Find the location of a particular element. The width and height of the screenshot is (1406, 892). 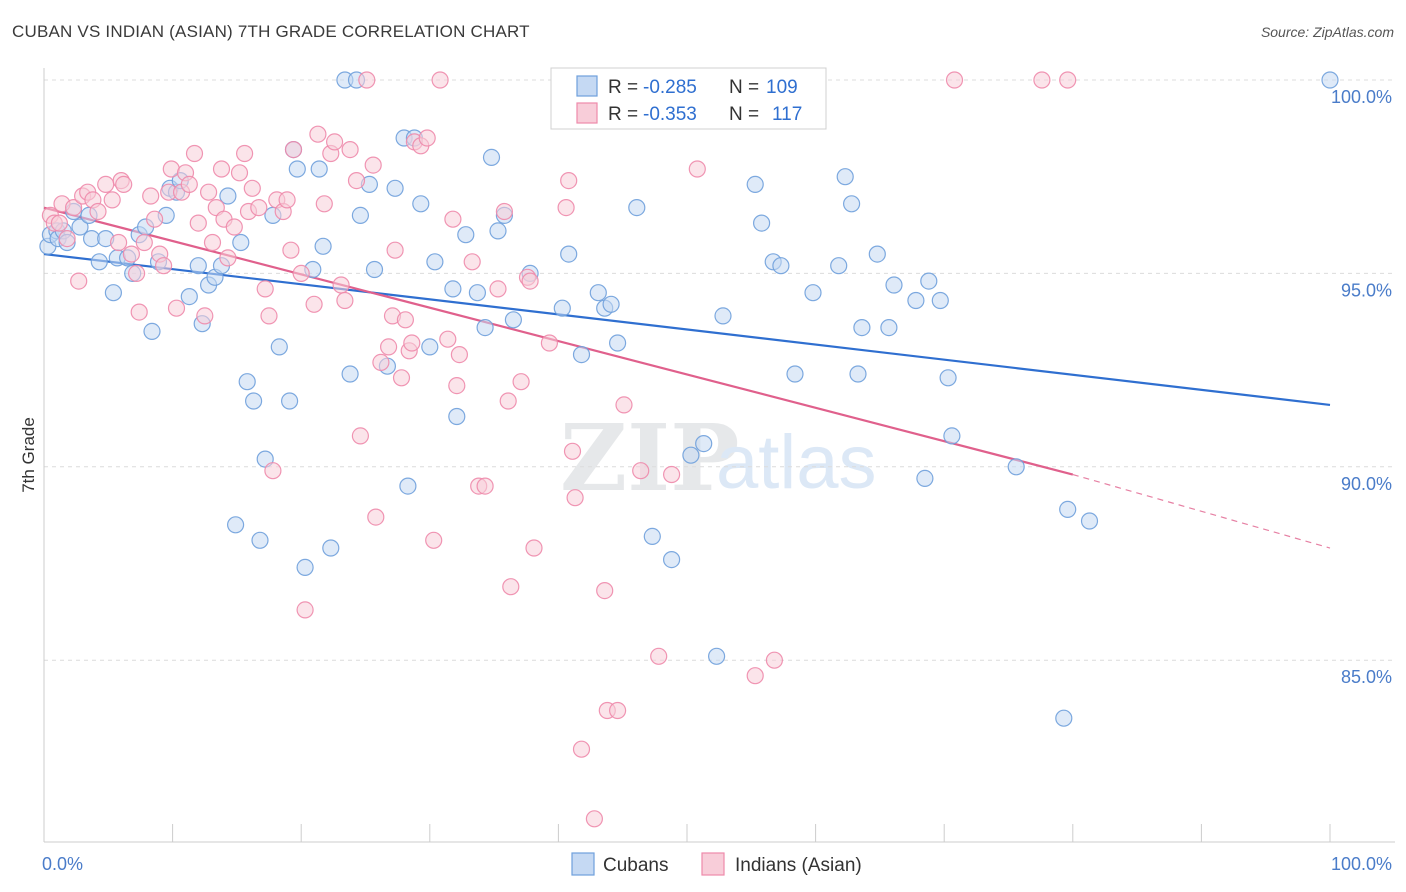

source-credit: Source: ZipAtlas.com is located at coordinates (1327, 32).